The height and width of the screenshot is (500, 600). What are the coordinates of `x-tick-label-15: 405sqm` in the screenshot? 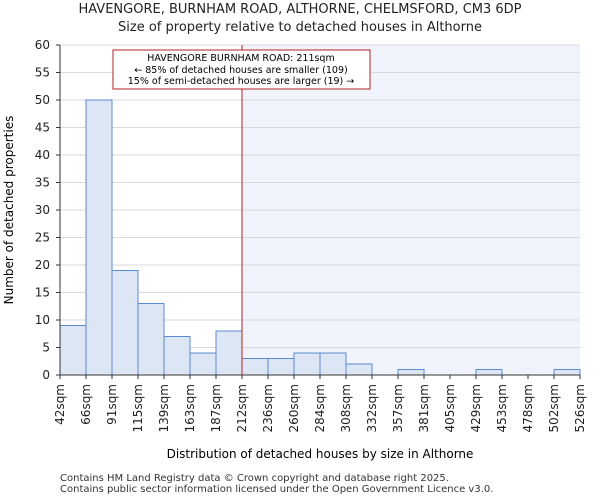 It's located at (450, 408).